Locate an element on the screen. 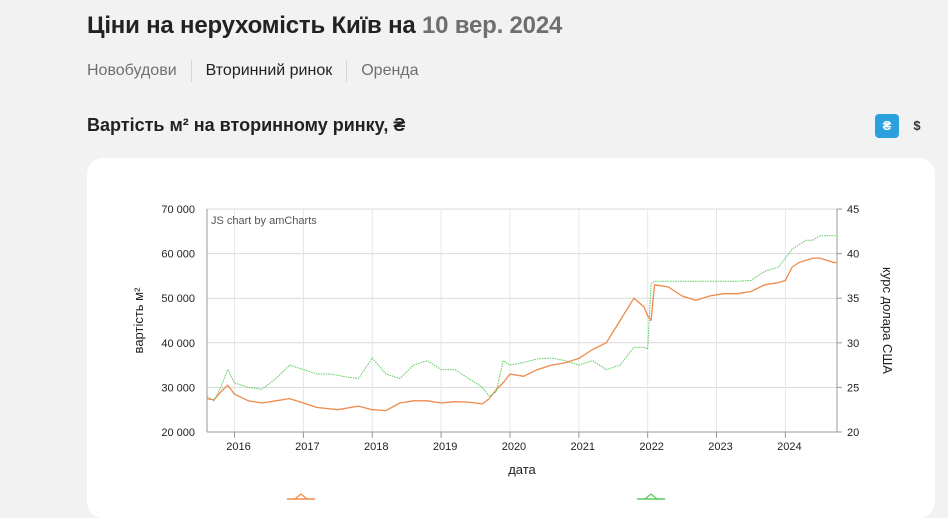  y-right-tick-label: 25 is located at coordinates (853, 388).